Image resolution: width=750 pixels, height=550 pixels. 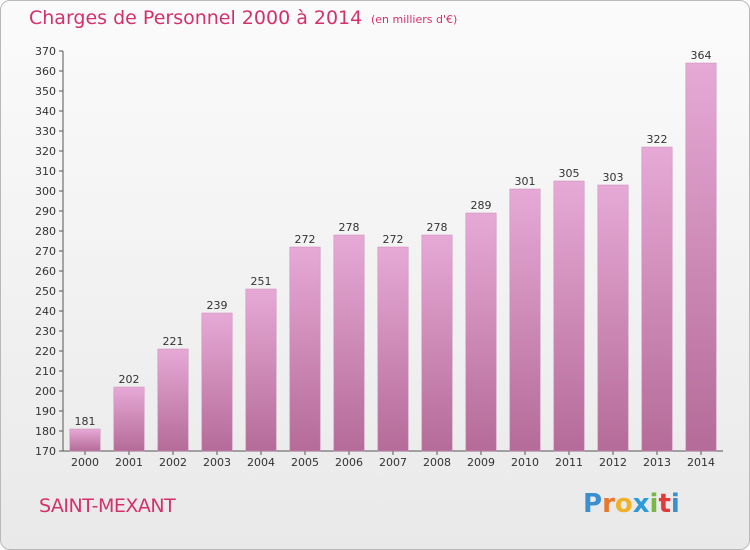 I want to click on y-tick-label: 340, so click(x=45, y=111).